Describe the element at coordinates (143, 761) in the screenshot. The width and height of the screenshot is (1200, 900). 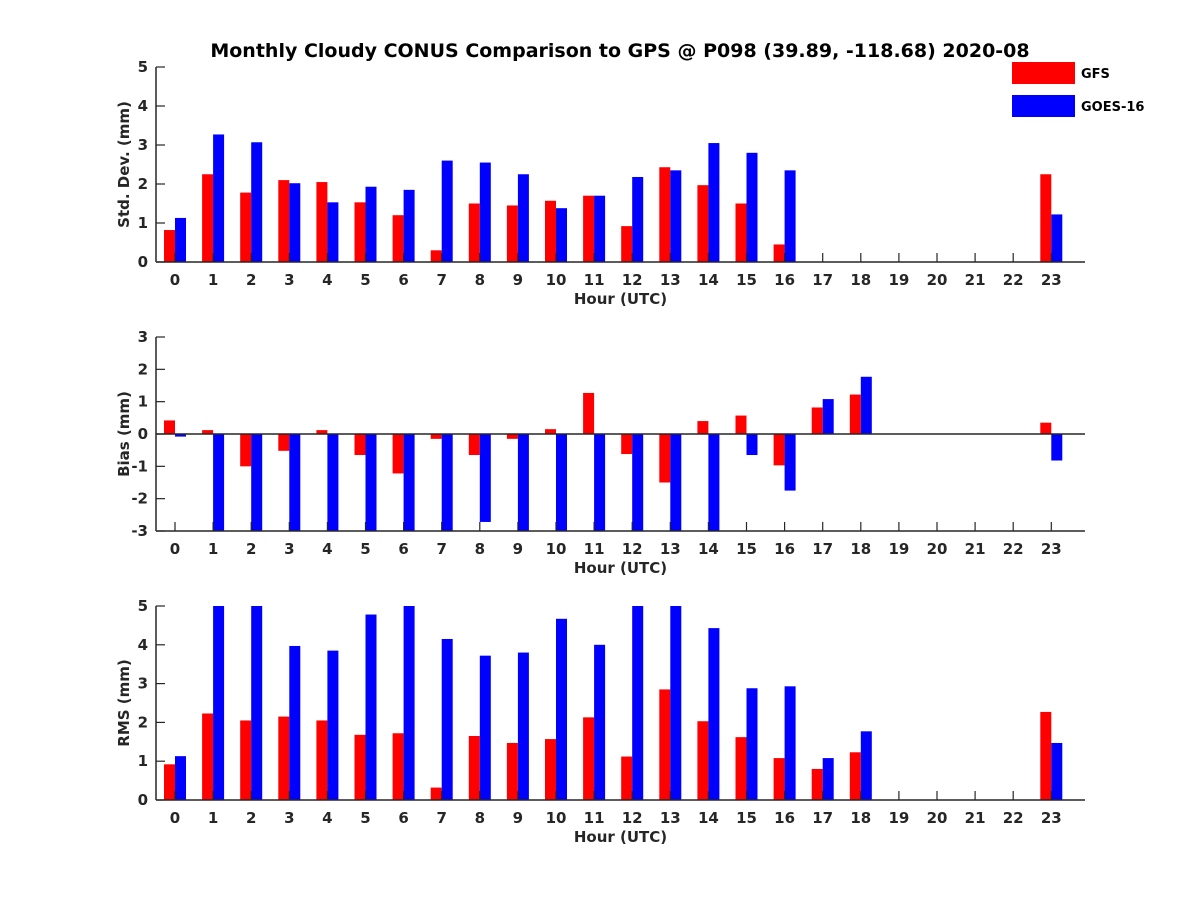
I see `y-tick-label-rms: 1` at that location.